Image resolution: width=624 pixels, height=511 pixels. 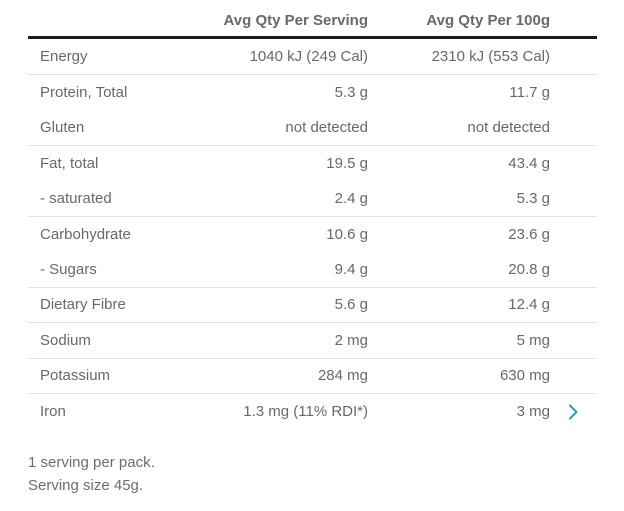 What do you see at coordinates (490, 56) in the screenshot?
I see `value-per-100g: 2310 kJ (553 Cal)` at bounding box center [490, 56].